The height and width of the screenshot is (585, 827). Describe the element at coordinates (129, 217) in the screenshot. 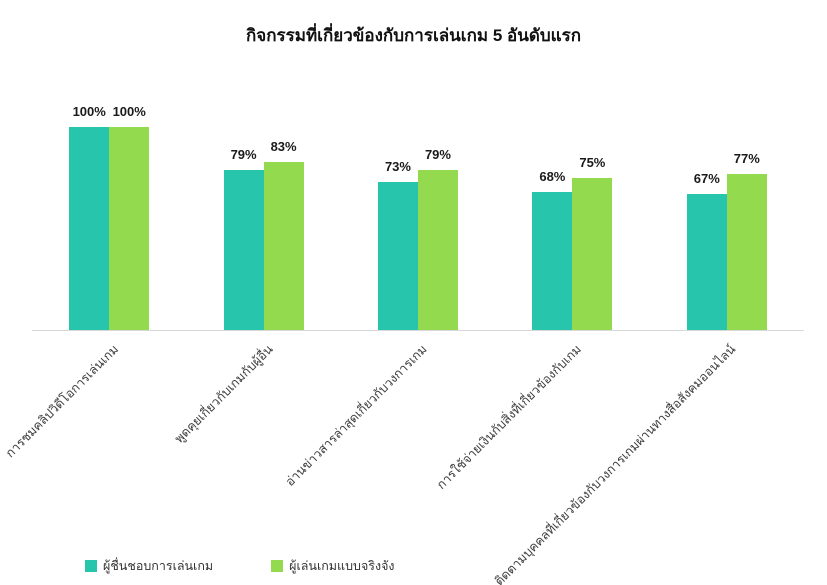

I see `bar-series-2: 100%` at that location.